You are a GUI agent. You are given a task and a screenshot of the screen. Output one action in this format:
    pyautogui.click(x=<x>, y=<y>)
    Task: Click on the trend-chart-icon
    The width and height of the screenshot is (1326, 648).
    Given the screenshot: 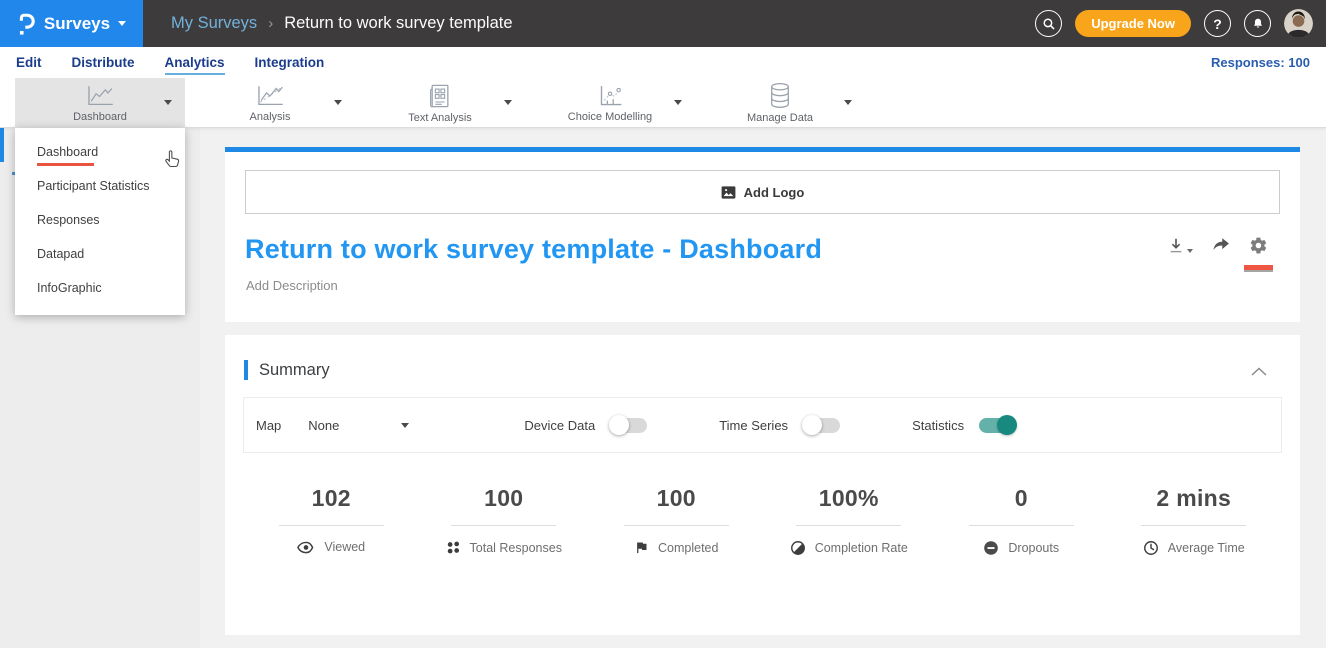 What is the action you would take?
    pyautogui.click(x=270, y=95)
    